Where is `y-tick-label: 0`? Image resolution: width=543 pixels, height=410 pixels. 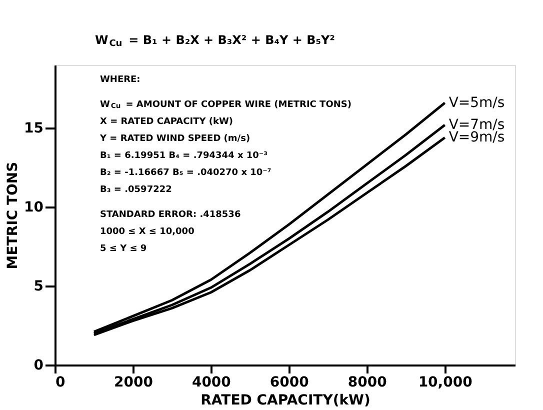
y-tick-label: 0 is located at coordinates (39, 366).